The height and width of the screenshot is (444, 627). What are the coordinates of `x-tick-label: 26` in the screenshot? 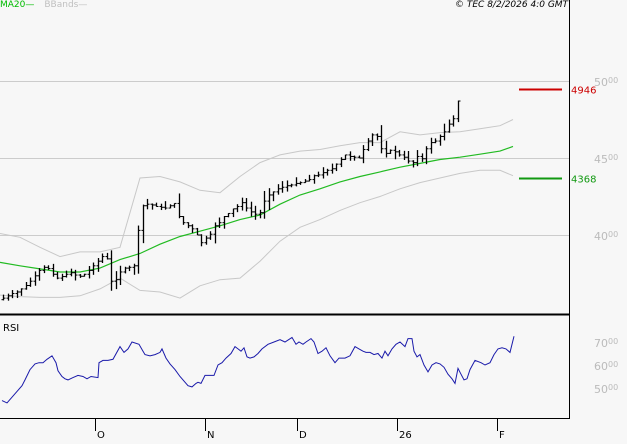 It's located at (405, 435).